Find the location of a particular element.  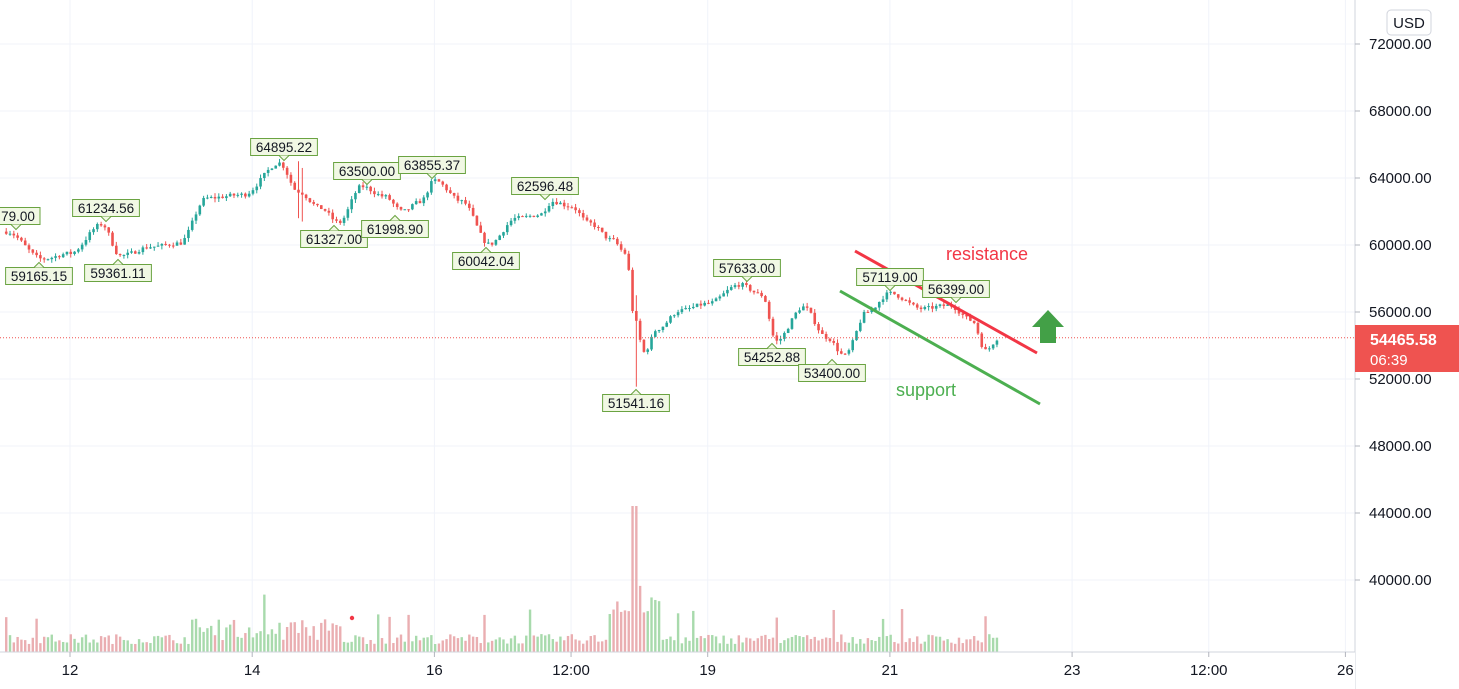

time-tick-label: 12:00 is located at coordinates (1209, 670).